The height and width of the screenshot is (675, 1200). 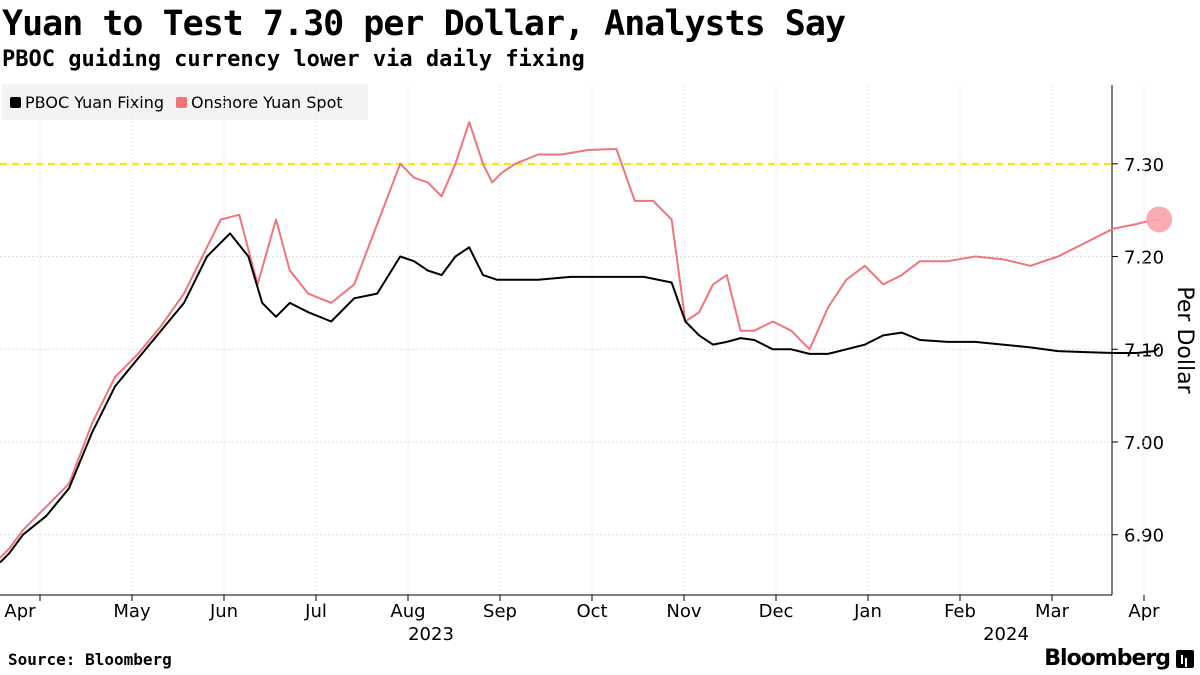 I want to click on y-tick-label: 7.00, so click(x=1144, y=443).